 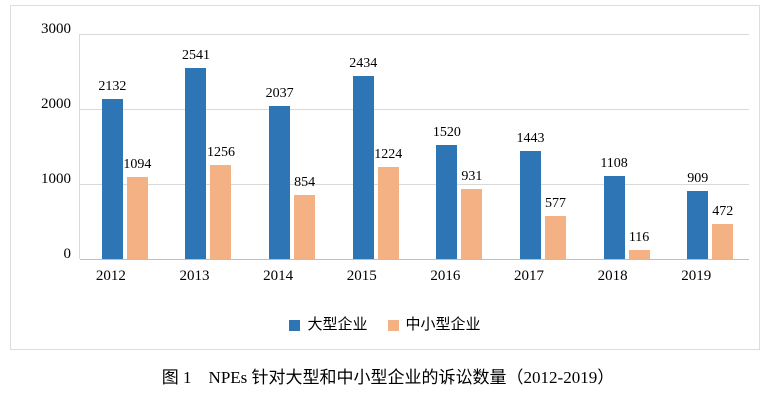 What do you see at coordinates (385, 325) in the screenshot?
I see `legend: 大型企业 中小型企业` at bounding box center [385, 325].